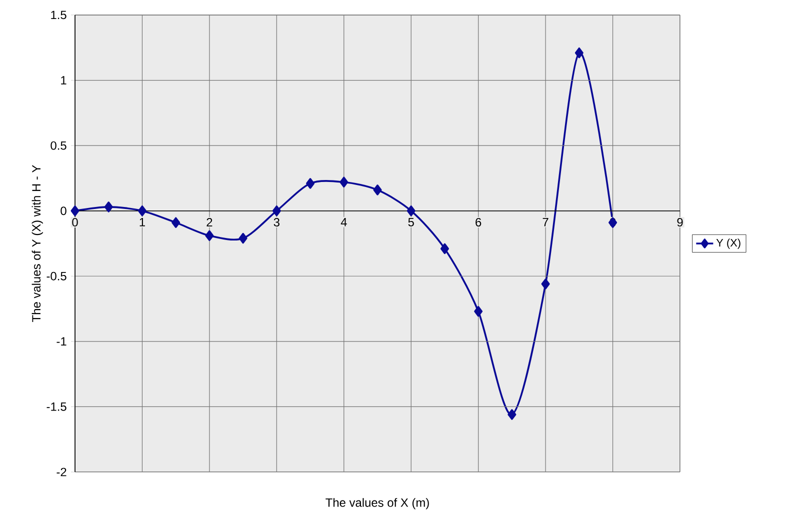 The height and width of the screenshot is (517, 796). Describe the element at coordinates (61, 472) in the screenshot. I see `y-tick-label: -2` at that location.